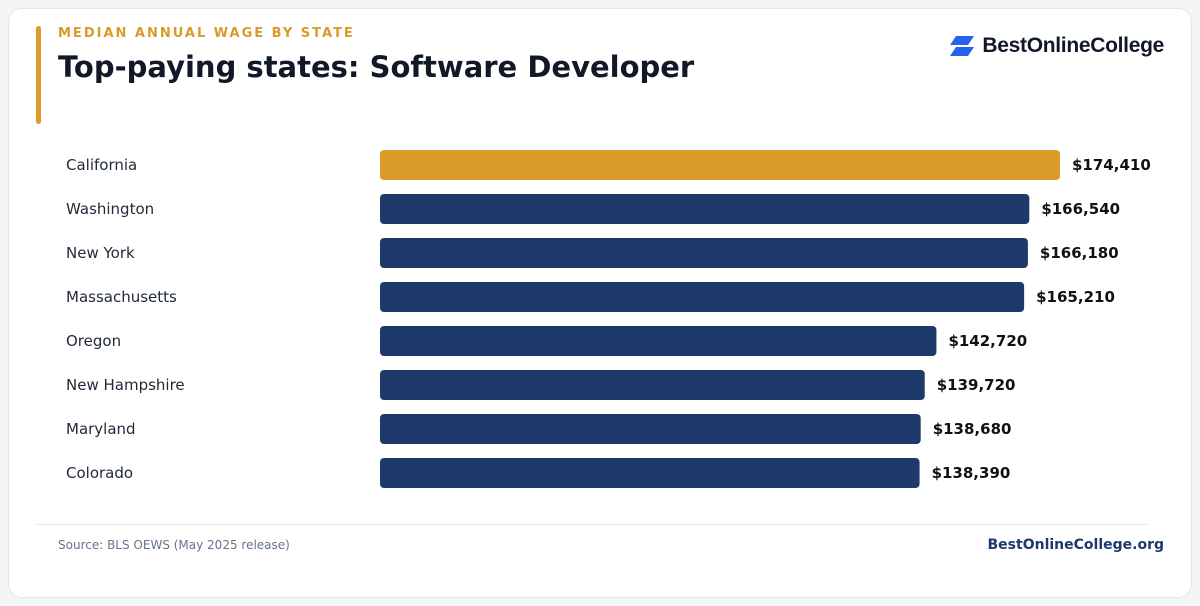 This screenshot has width=1200, height=606. Describe the element at coordinates (1073, 45) in the screenshot. I see `logo-text: BestOnlineCollege` at that location.